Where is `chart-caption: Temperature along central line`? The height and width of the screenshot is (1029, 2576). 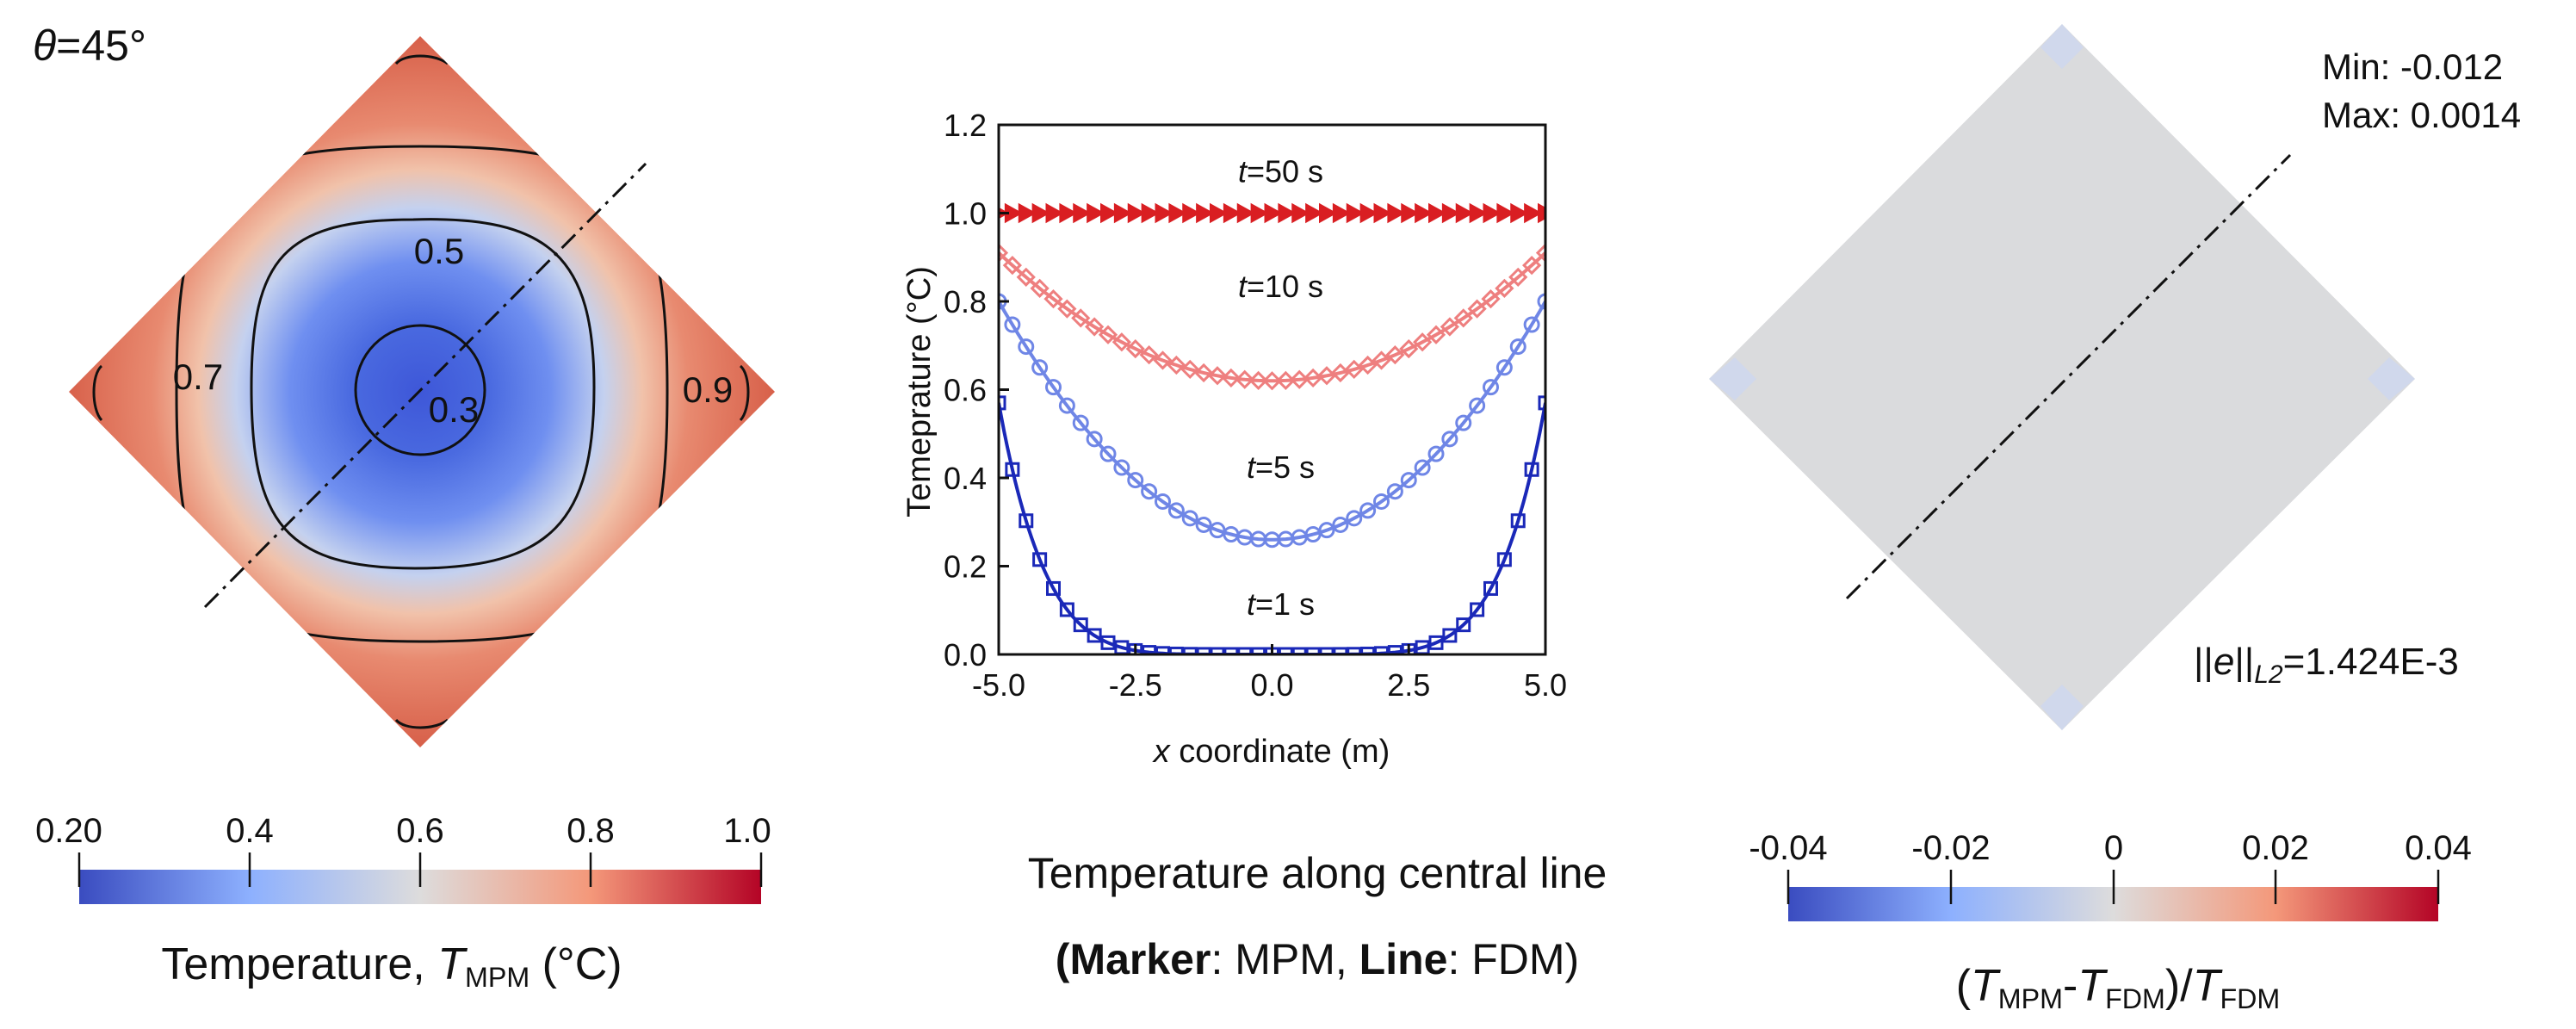
chart-caption: Temperature along central line is located at coordinates (1317, 873).